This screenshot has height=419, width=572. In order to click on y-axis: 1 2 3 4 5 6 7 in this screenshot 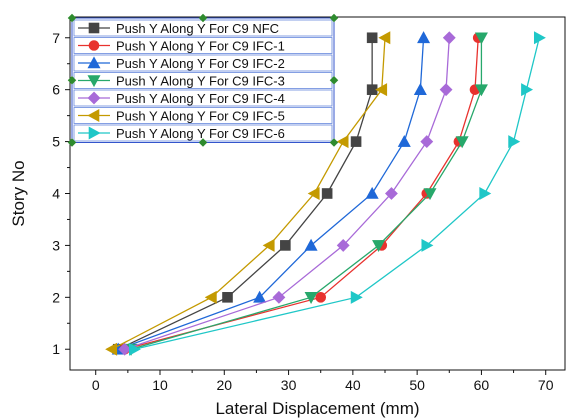, I will do `click(61, 193)`.